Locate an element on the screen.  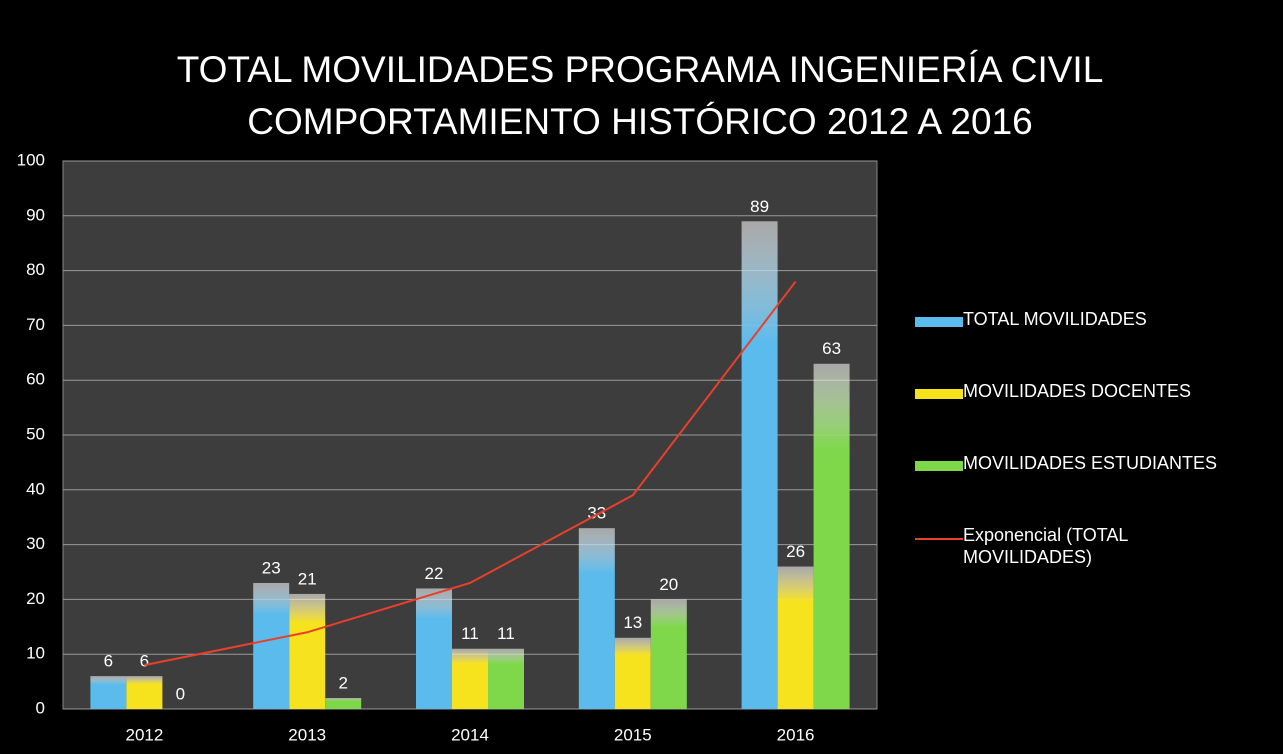
legend-label: TOTAL MOVILIDADES is located at coordinates (1055, 319).